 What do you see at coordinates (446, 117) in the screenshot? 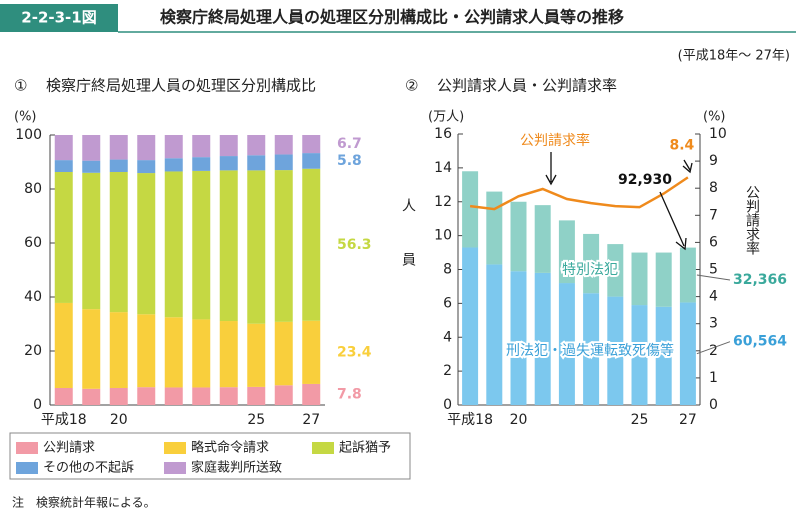
I see `y-axis-label: (万人)` at bounding box center [446, 117].